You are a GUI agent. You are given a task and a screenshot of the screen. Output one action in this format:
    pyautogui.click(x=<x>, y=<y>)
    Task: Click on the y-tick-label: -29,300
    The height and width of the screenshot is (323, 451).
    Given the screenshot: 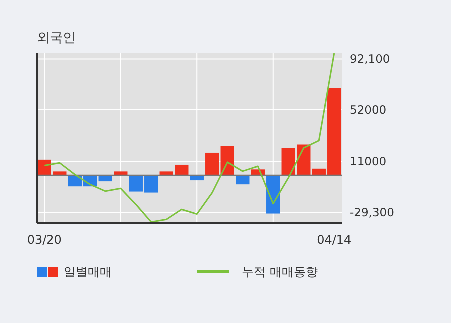 What is the action you would take?
    pyautogui.click(x=372, y=213)
    